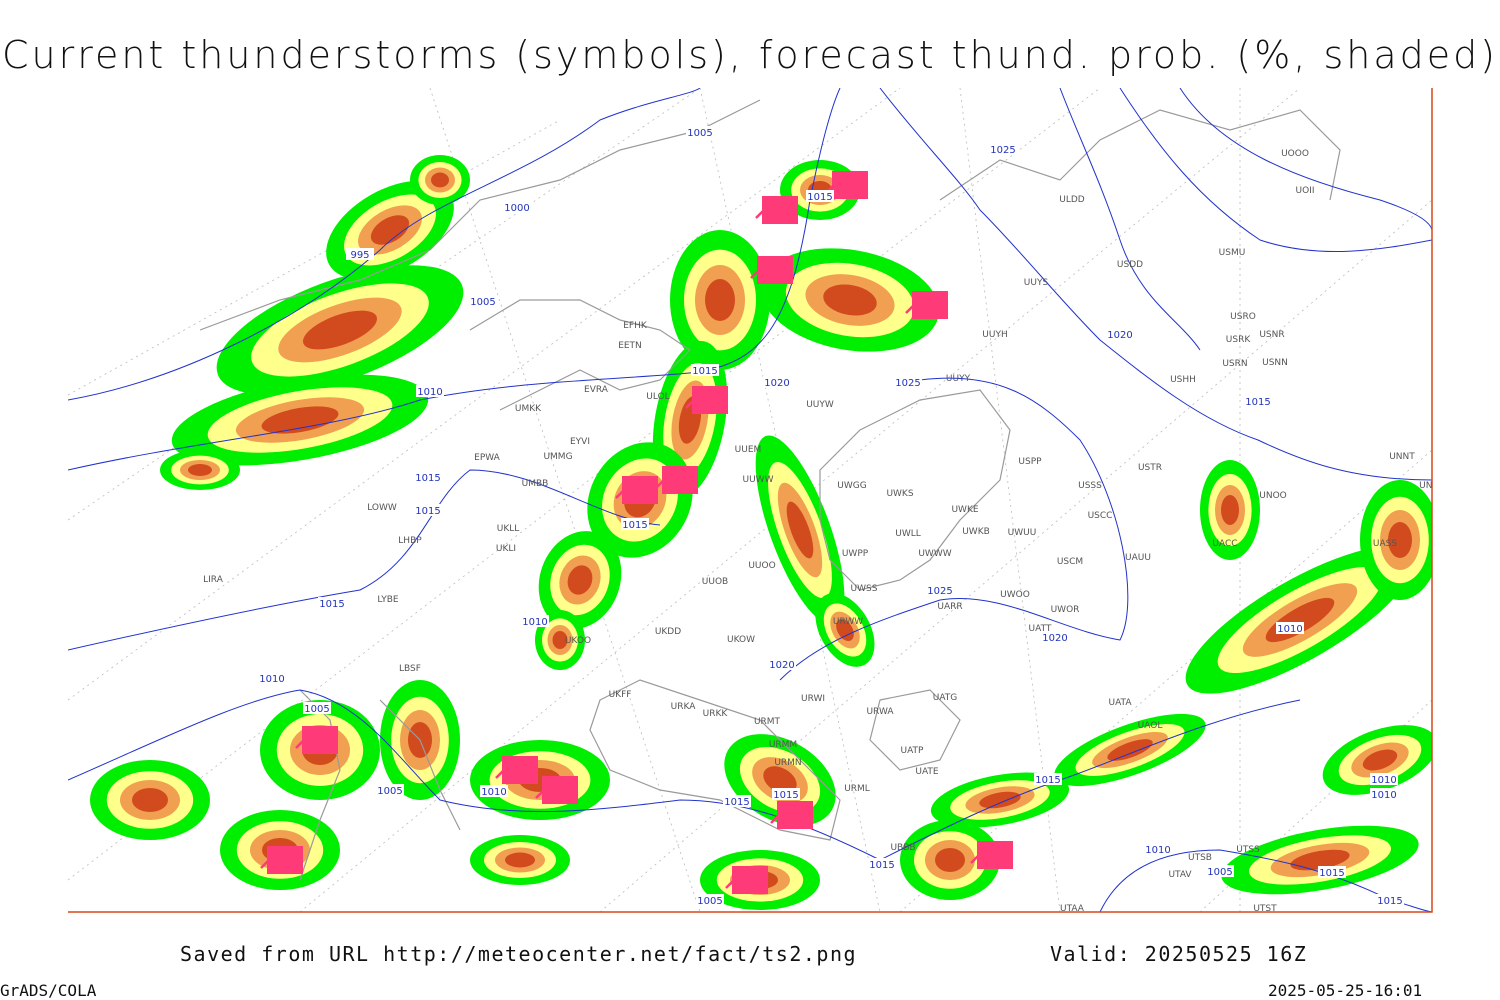 Image resolution: width=1500 pixels, height=1000 pixels. What do you see at coordinates (748, 450) in the screenshot?
I see `station-label: UUEM` at bounding box center [748, 450].